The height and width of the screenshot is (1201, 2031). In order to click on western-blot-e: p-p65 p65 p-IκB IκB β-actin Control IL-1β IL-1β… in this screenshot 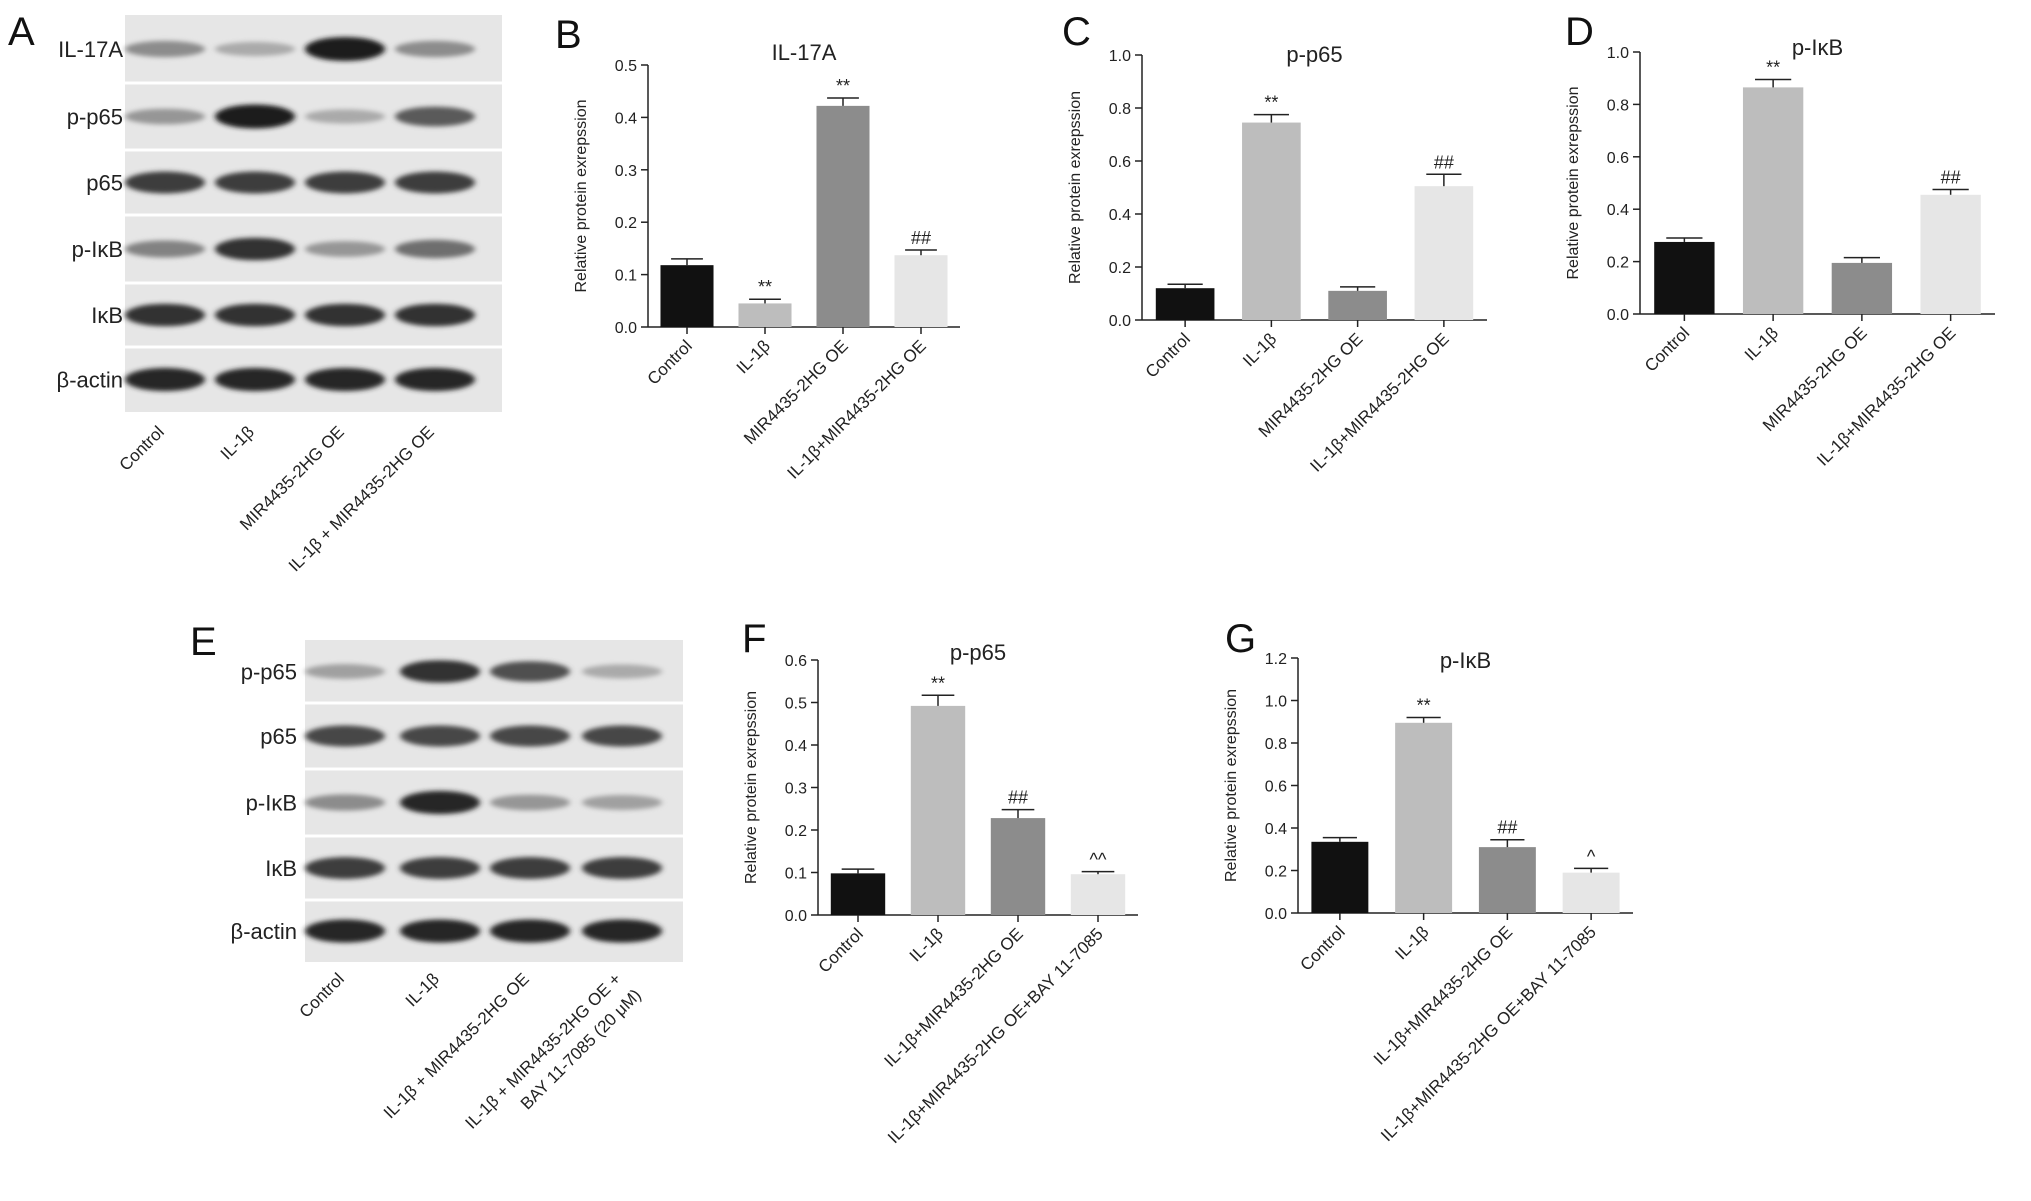, I will do `click(457, 886)`.